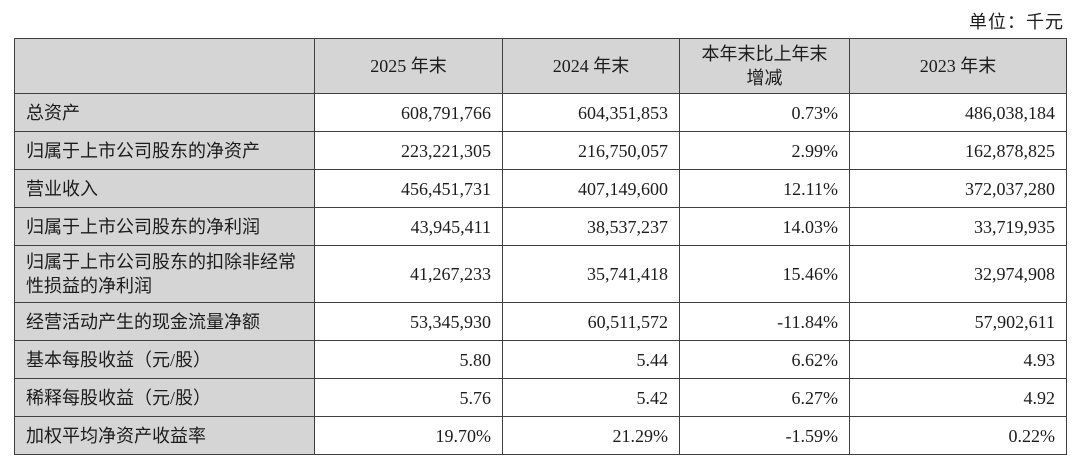  I want to click on cell-change: -1.59%, so click(764, 435).